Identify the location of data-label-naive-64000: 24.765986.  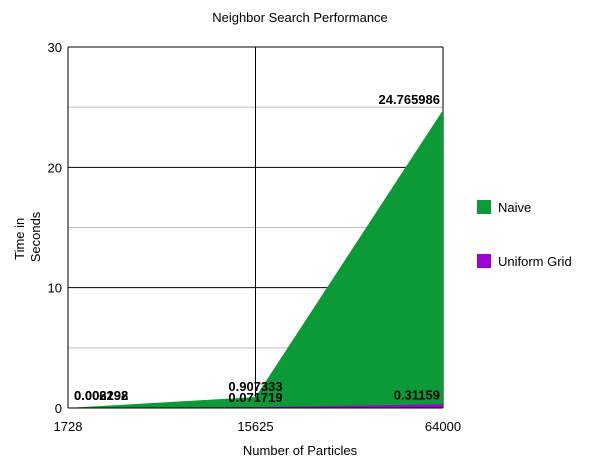
(409, 99).